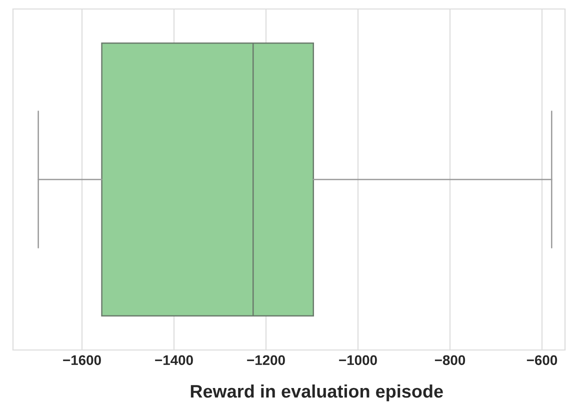 This screenshot has width=566, height=403. What do you see at coordinates (450, 360) in the screenshot?
I see `x-tick-label: −800` at bounding box center [450, 360].